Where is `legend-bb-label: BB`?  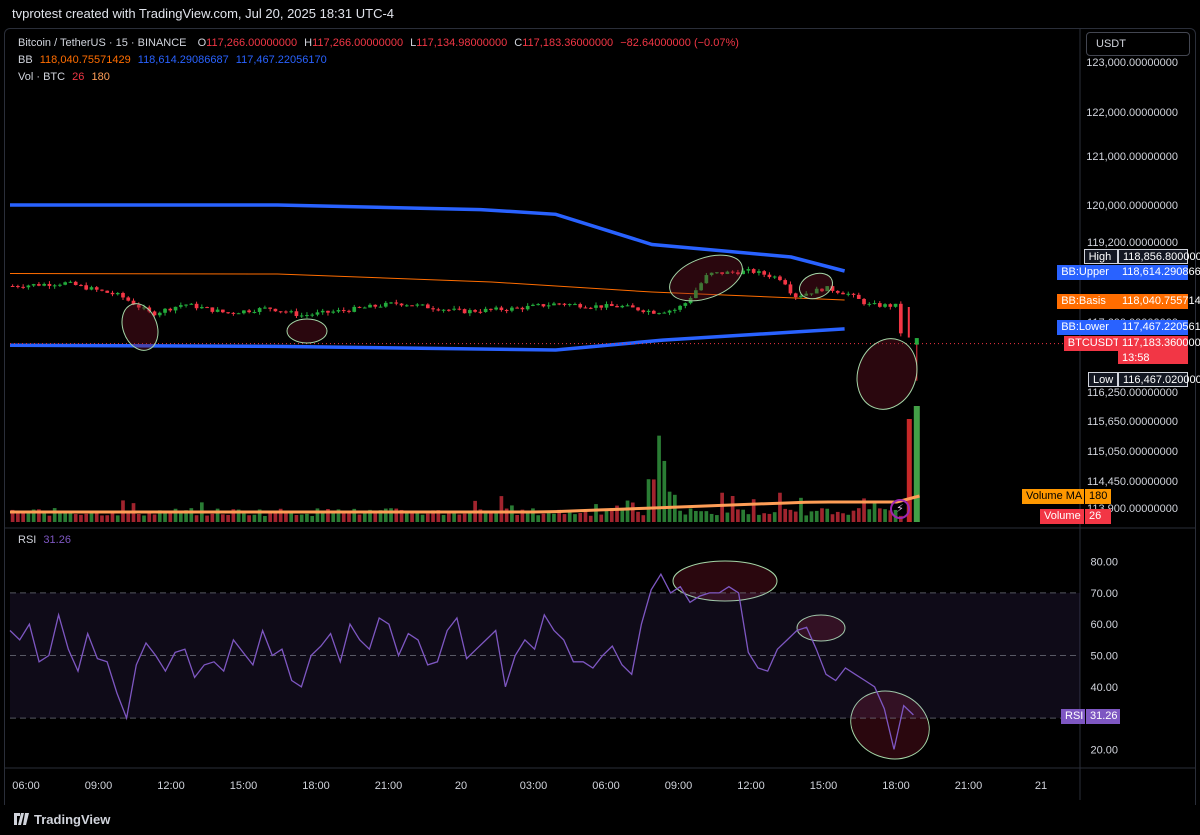
legend-bb-label: BB is located at coordinates (25, 60).